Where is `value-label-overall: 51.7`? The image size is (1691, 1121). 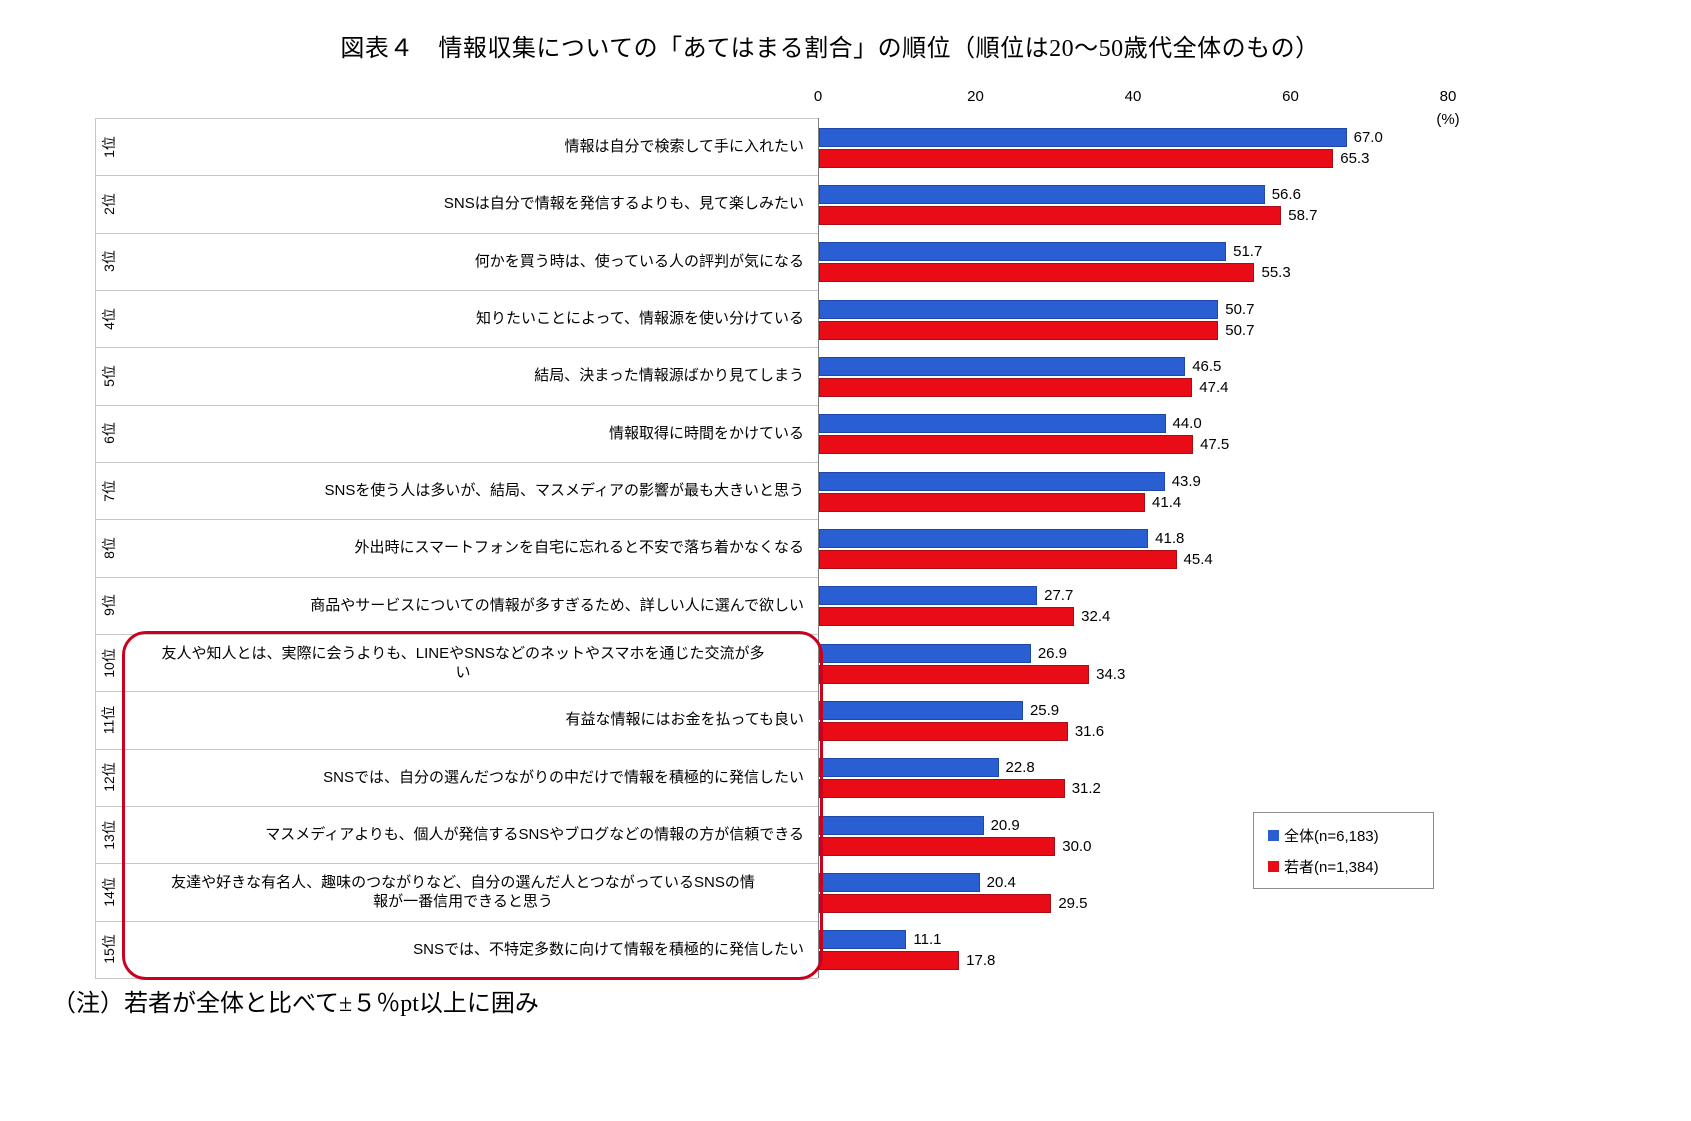
value-label-overall: 51.7 is located at coordinates (1248, 252).